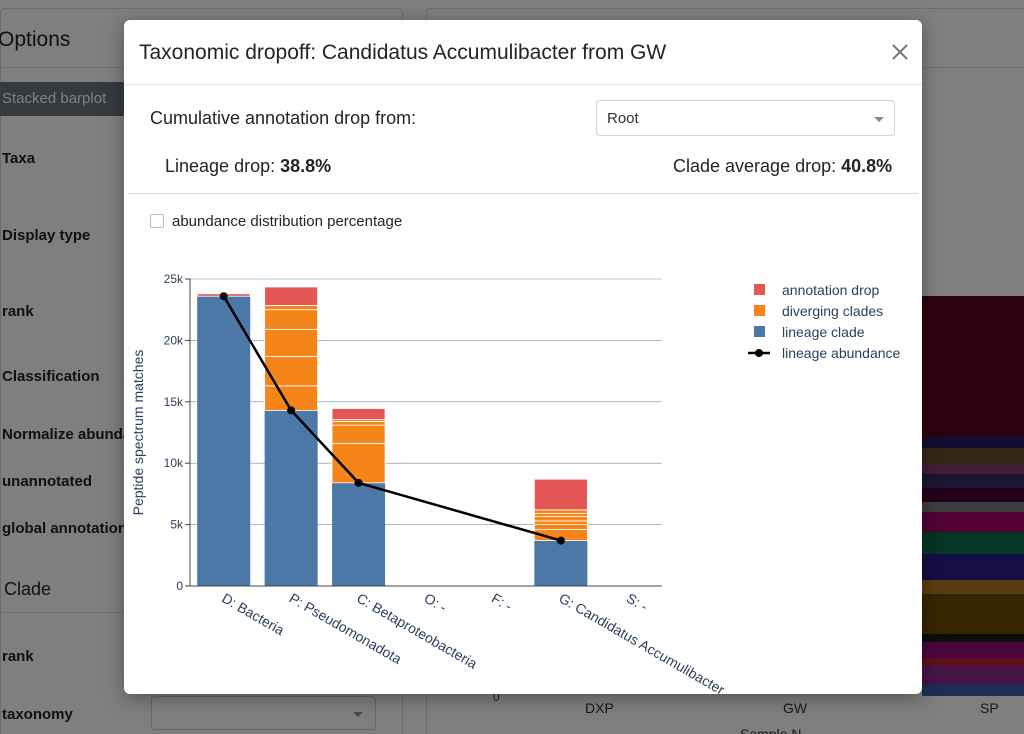  Describe the element at coordinates (832, 311) in the screenshot. I see `legend-label: diverging clades` at that location.